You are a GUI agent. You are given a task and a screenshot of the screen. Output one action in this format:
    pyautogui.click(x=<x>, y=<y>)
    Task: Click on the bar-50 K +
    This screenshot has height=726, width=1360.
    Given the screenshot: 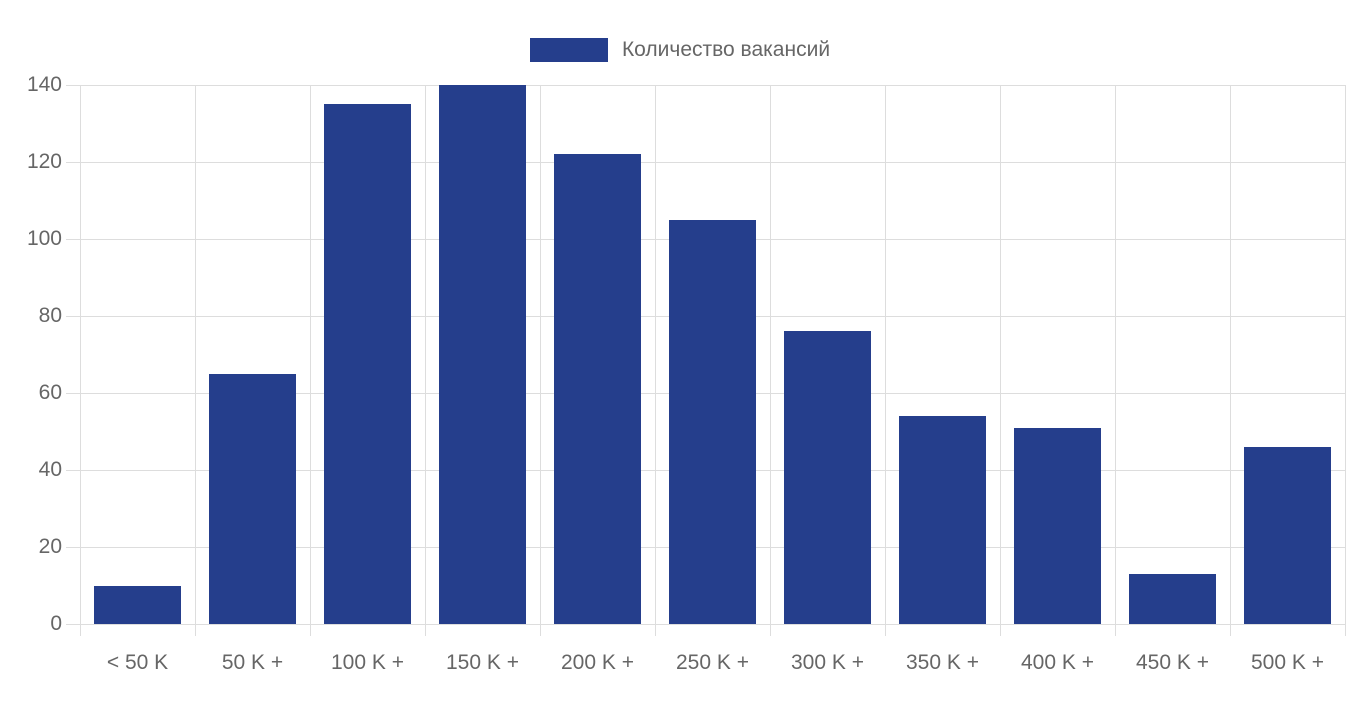 What is the action you would take?
    pyautogui.click(x=252, y=498)
    